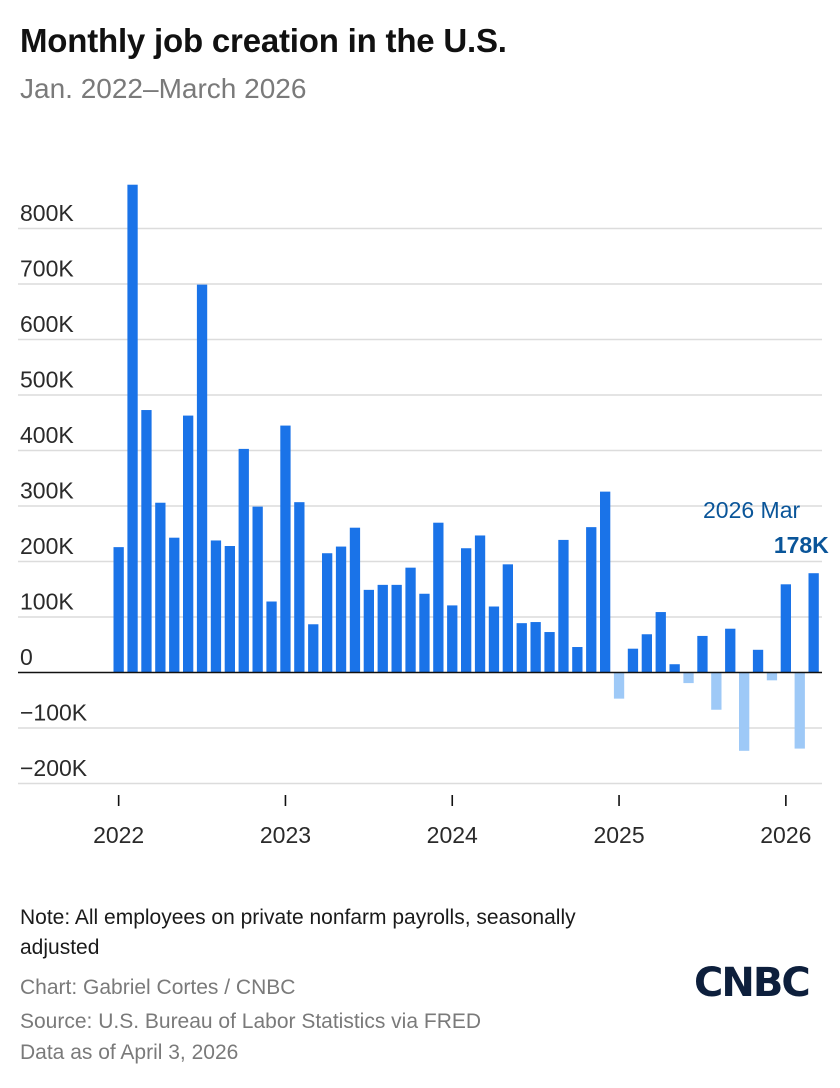 The height and width of the screenshot is (1088, 840). Describe the element at coordinates (420, 738) in the screenshot. I see `axes` at that location.